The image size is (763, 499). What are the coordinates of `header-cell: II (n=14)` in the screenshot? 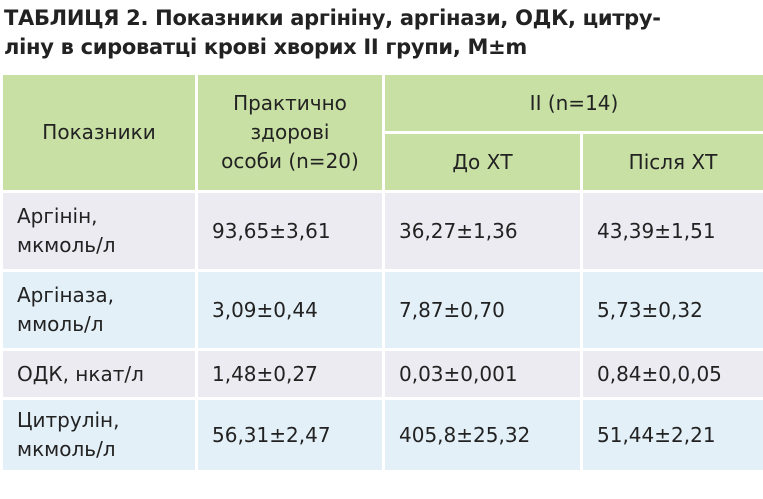 It's located at (572, 103).